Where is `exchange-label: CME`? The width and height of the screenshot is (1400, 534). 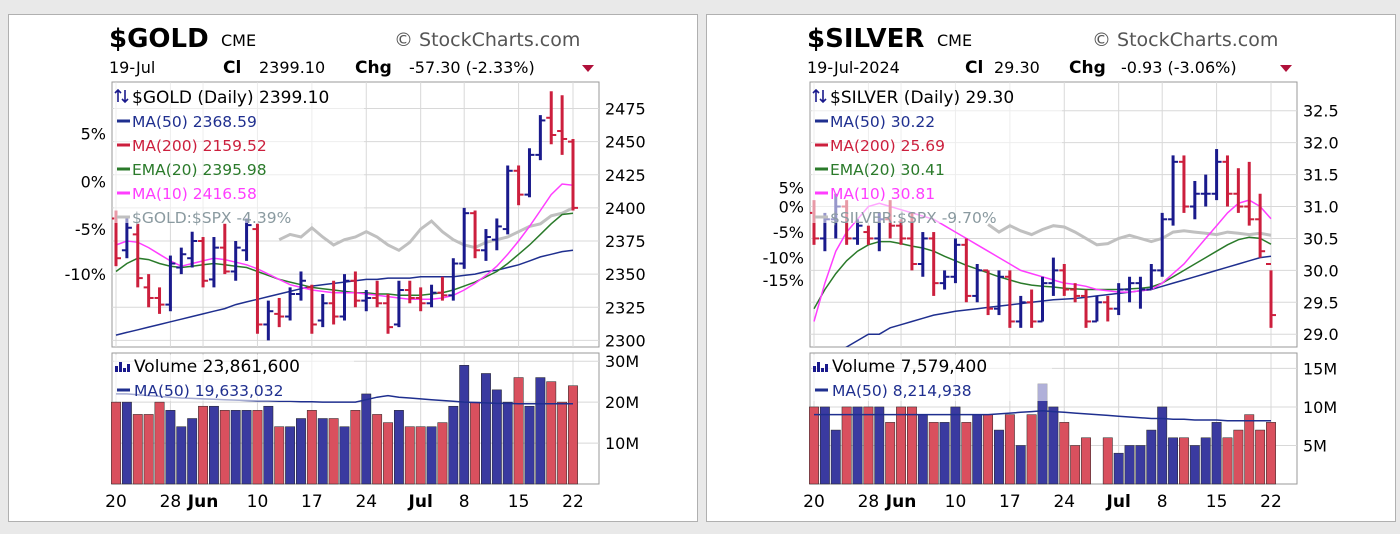
exchange-label: CME is located at coordinates (238, 40).